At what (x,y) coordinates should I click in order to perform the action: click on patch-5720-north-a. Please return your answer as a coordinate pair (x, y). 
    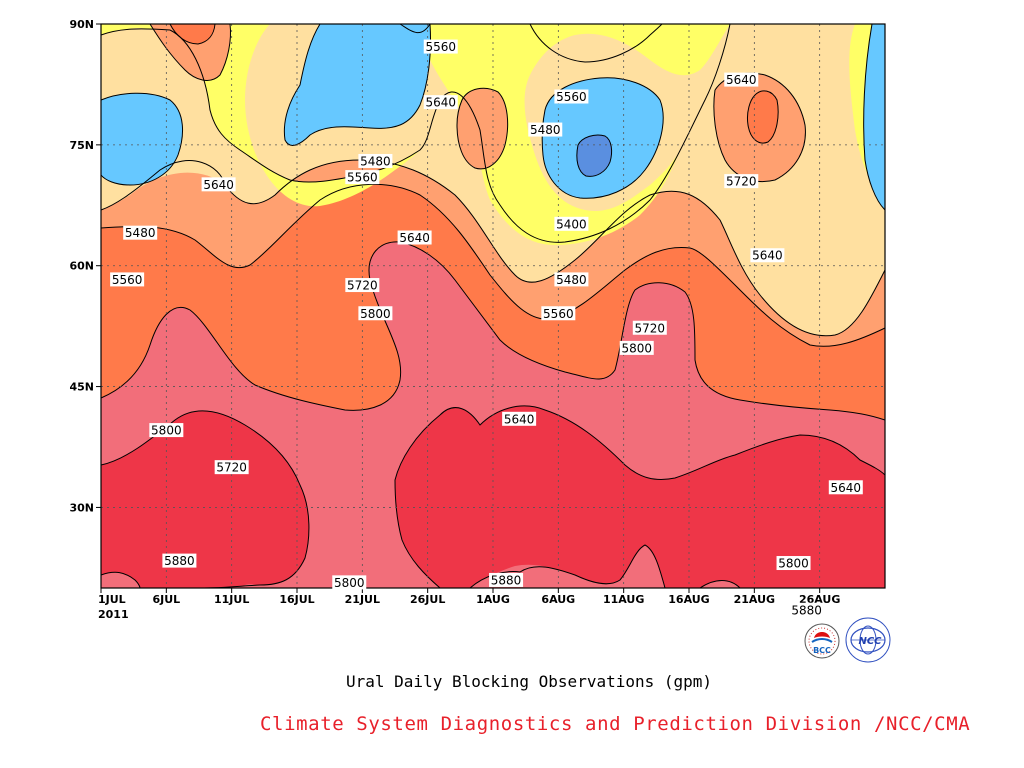
    Looking at the image, I should click on (192, 34).